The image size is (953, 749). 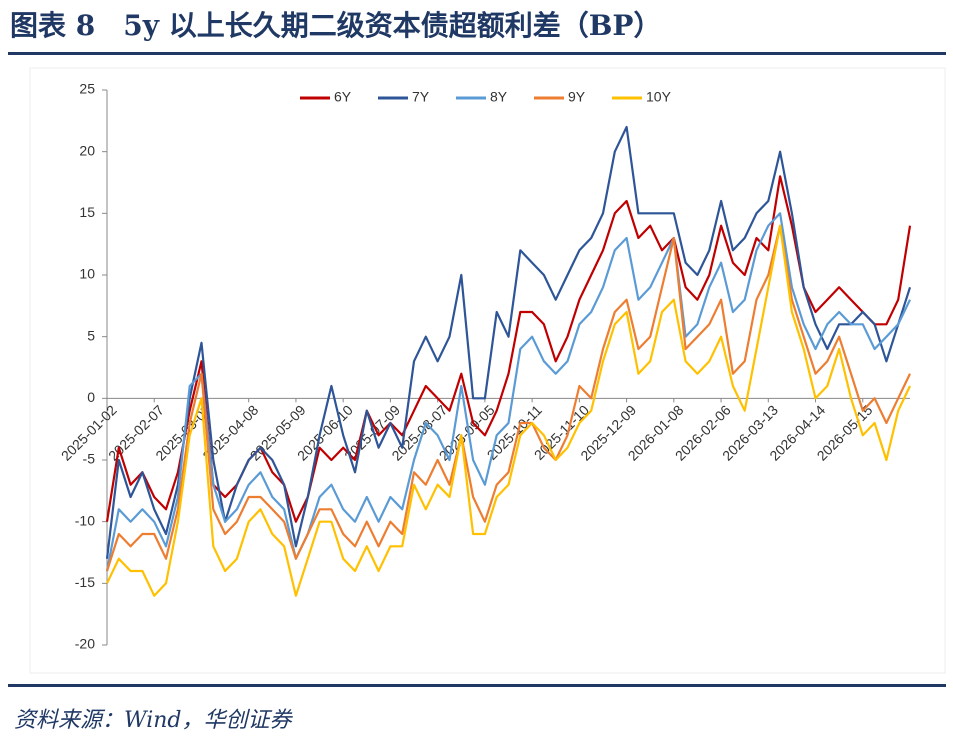 I want to click on y-tick-label: 0, so click(x=91, y=397).